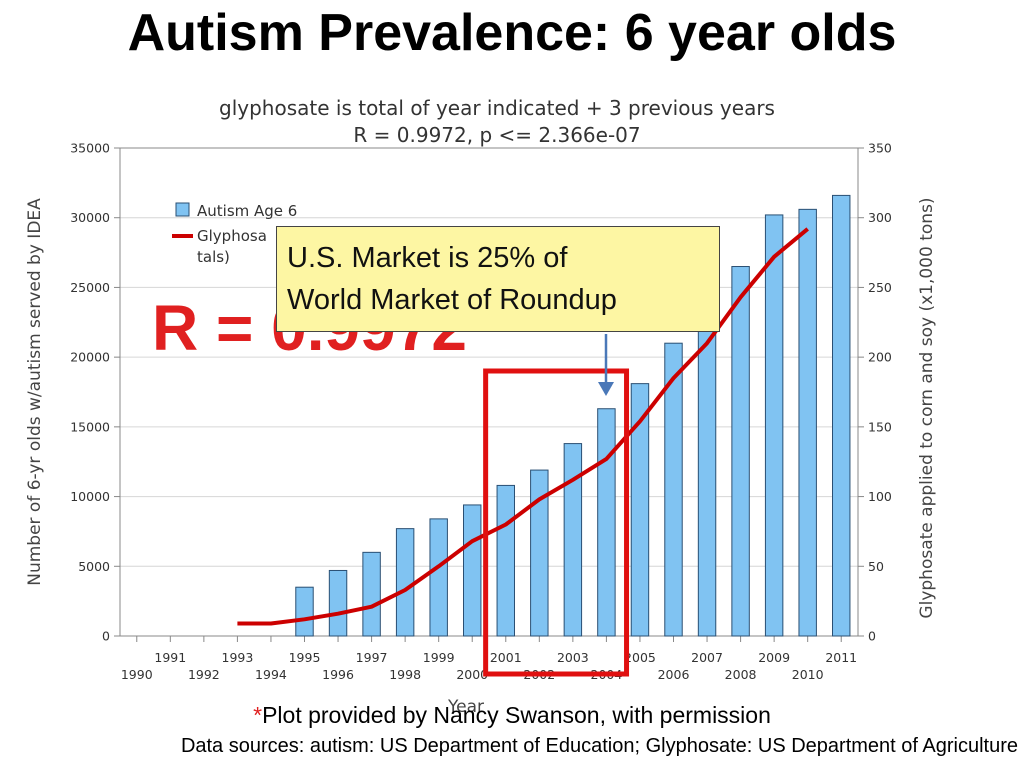  I want to click on chart-subtitle-line-2: R = 0.9972, p <= 2.366e-07, so click(496, 135).